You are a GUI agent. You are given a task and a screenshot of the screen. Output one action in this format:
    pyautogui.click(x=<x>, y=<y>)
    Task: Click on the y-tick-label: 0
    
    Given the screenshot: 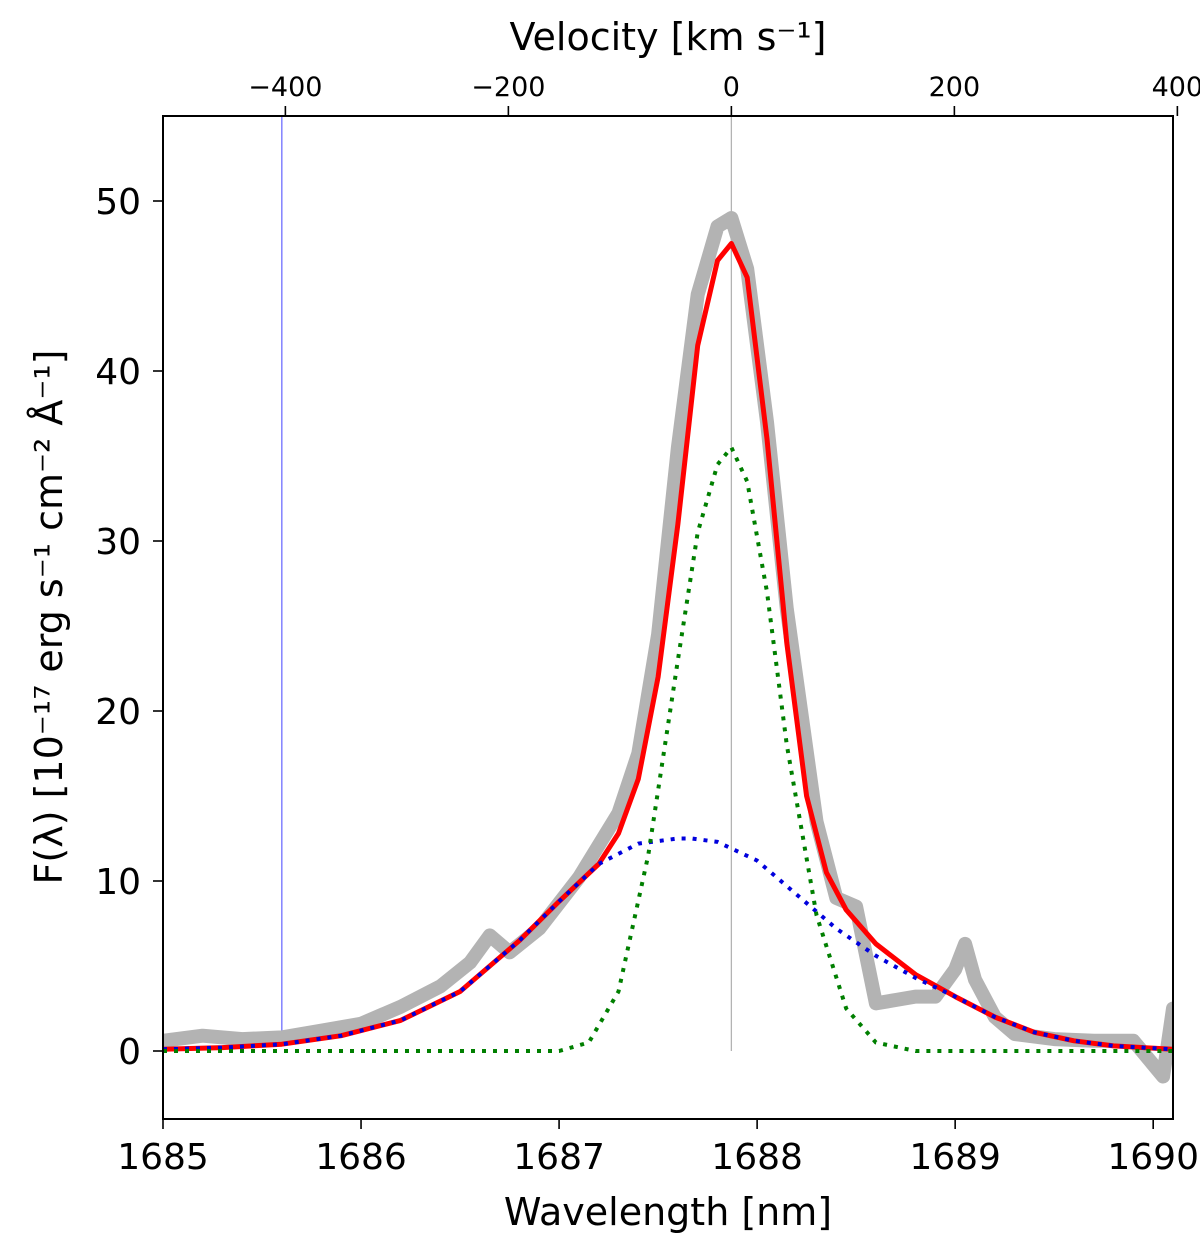 What is the action you would take?
    pyautogui.click(x=129, y=1052)
    